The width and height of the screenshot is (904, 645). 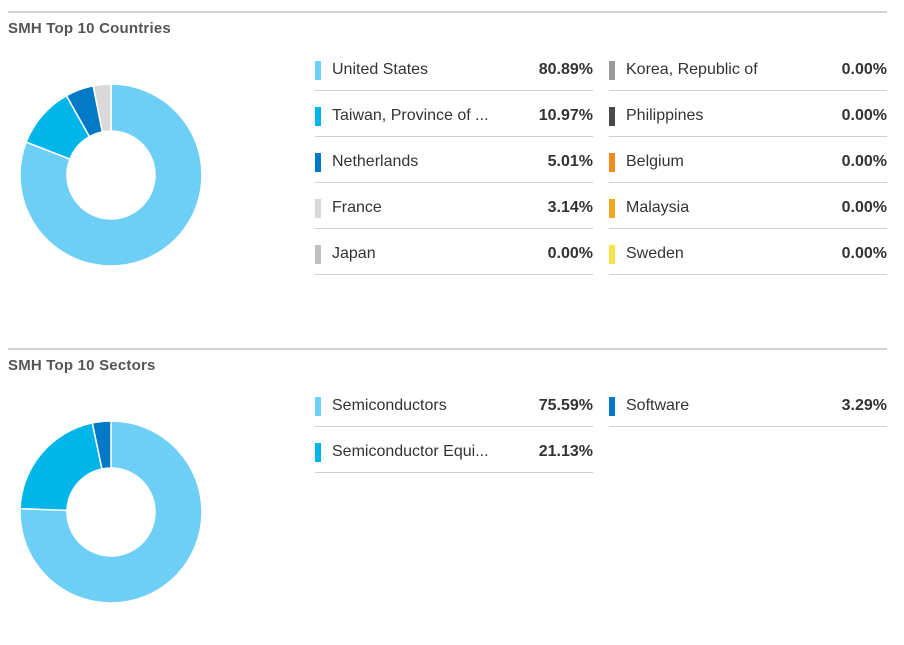 What do you see at coordinates (570, 207) in the screenshot?
I see `legend-value: 3.14%` at bounding box center [570, 207].